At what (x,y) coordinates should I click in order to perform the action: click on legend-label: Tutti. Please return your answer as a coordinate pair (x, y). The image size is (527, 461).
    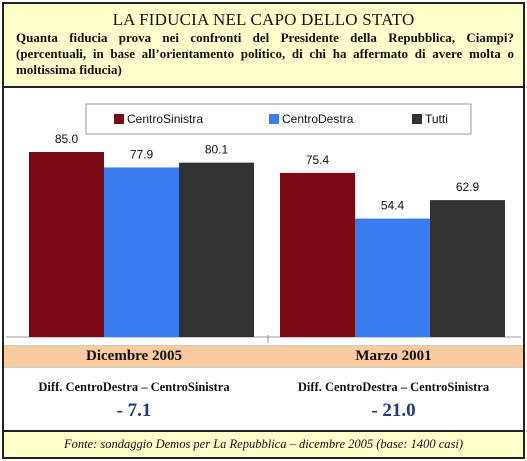
    Looking at the image, I should click on (436, 119).